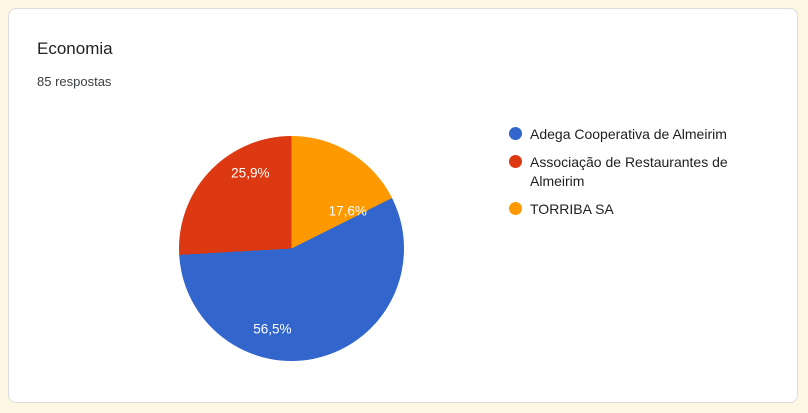 The image size is (808, 413). Describe the element at coordinates (572, 209) in the screenshot. I see `legend-label: TORRIBA SA` at that location.